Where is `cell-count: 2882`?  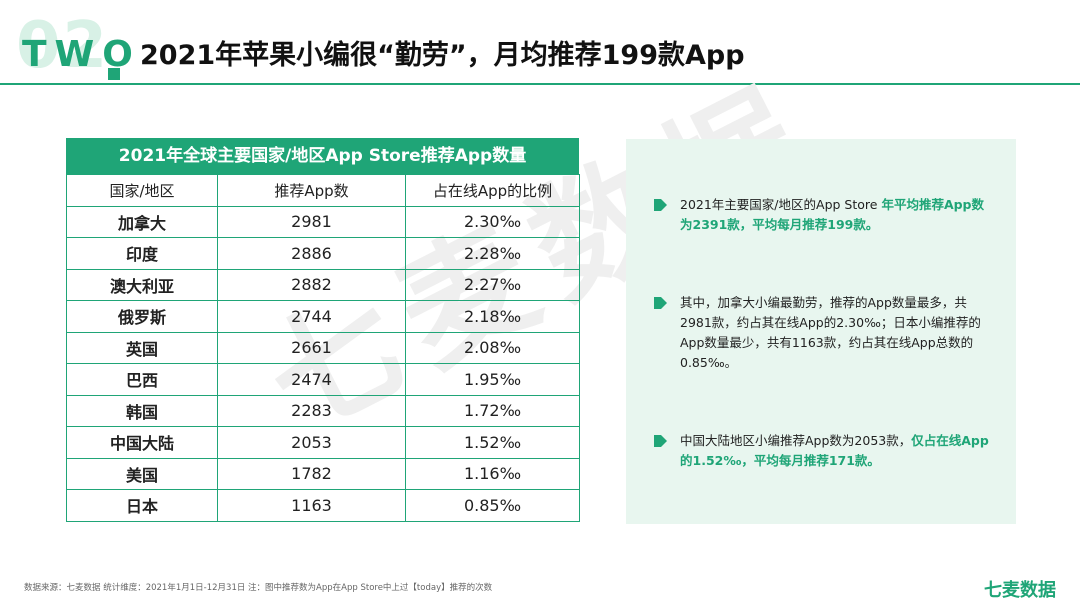 cell-count: 2882 is located at coordinates (311, 284).